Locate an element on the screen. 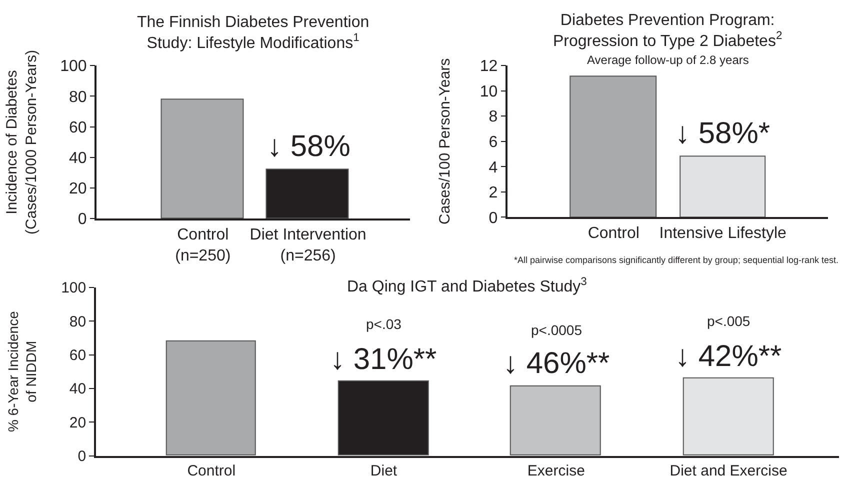 The width and height of the screenshot is (856, 486). x-tick-label: Exercise is located at coordinates (556, 471).